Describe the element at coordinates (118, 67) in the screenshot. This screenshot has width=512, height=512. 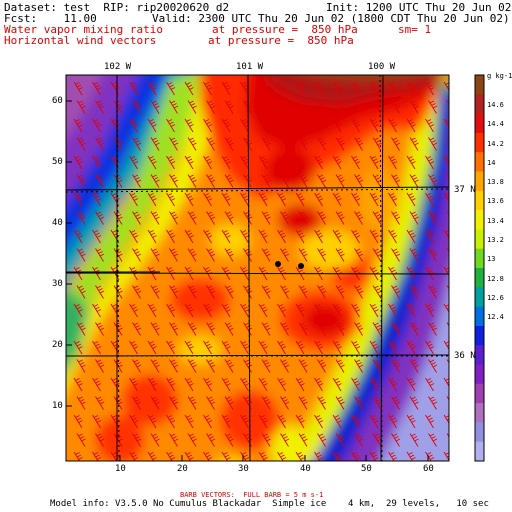
I see `lon-label-102w: 102 W` at that location.